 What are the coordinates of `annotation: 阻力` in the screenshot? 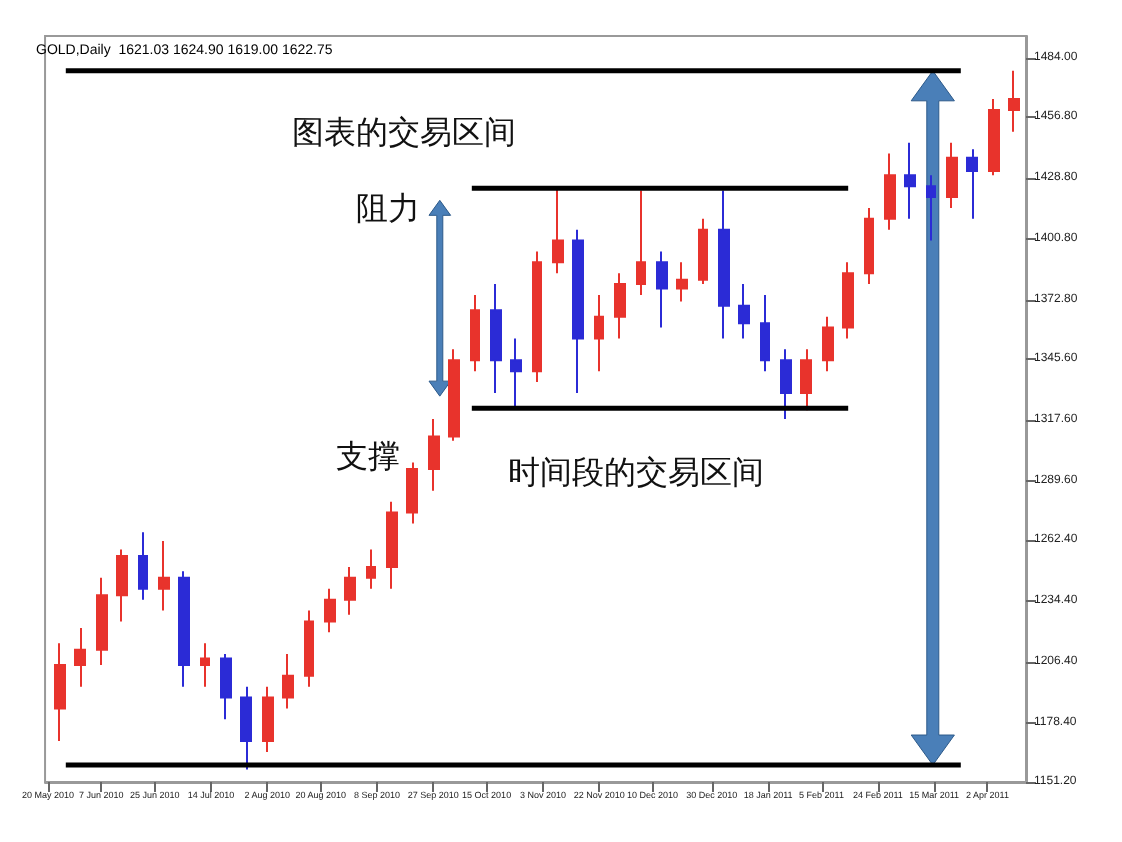 It's located at (388, 208).